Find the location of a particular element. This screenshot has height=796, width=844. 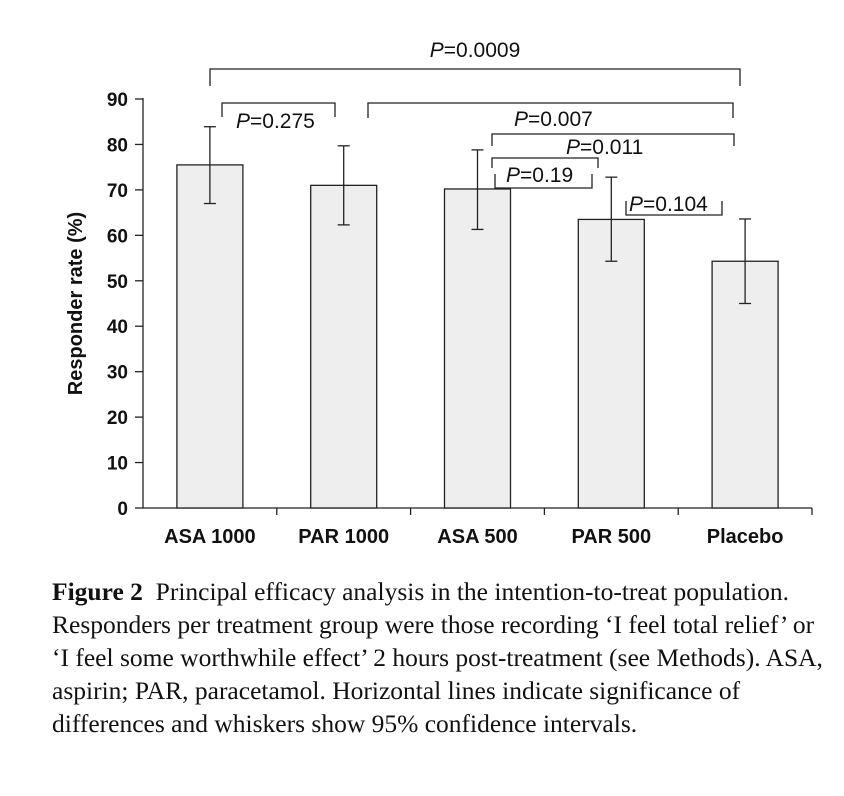

y-tick-label: 20 is located at coordinates (117, 418).